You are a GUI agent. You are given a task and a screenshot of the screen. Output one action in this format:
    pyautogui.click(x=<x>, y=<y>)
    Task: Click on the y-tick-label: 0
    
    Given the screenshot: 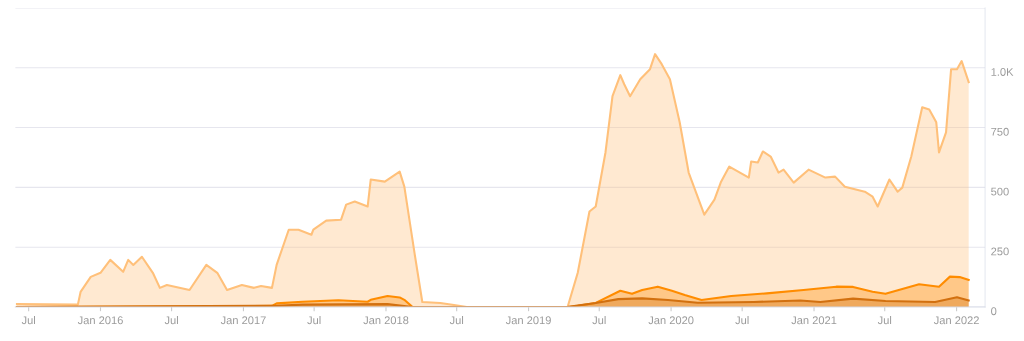 What is the action you would take?
    pyautogui.click(x=994, y=311)
    